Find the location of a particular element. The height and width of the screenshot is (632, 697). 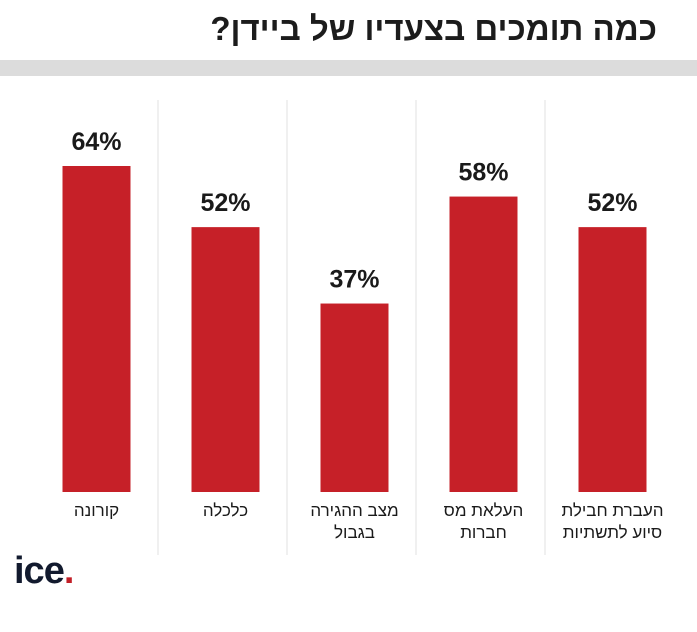

category-label: מצב ההגירה is located at coordinates (354, 510).